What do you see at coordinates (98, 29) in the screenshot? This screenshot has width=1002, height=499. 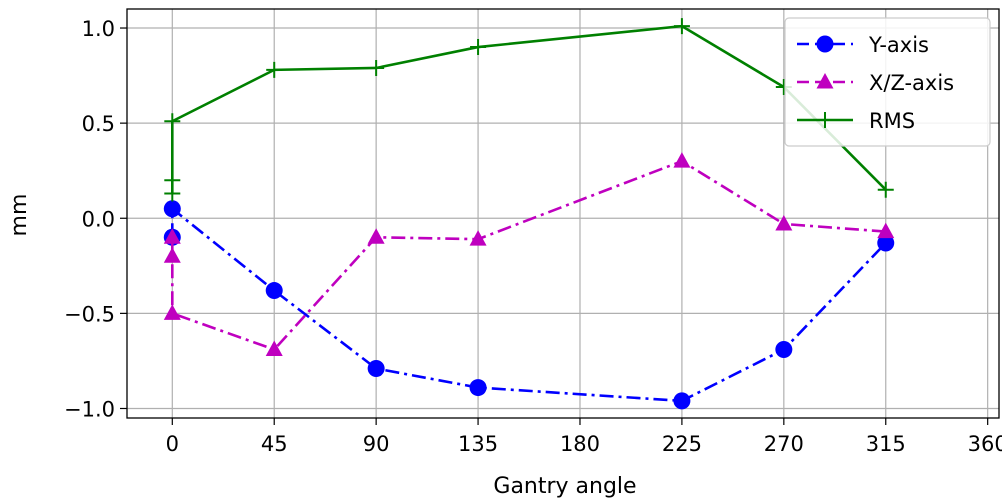 I see `y-tick-label: 1.0` at bounding box center [98, 29].